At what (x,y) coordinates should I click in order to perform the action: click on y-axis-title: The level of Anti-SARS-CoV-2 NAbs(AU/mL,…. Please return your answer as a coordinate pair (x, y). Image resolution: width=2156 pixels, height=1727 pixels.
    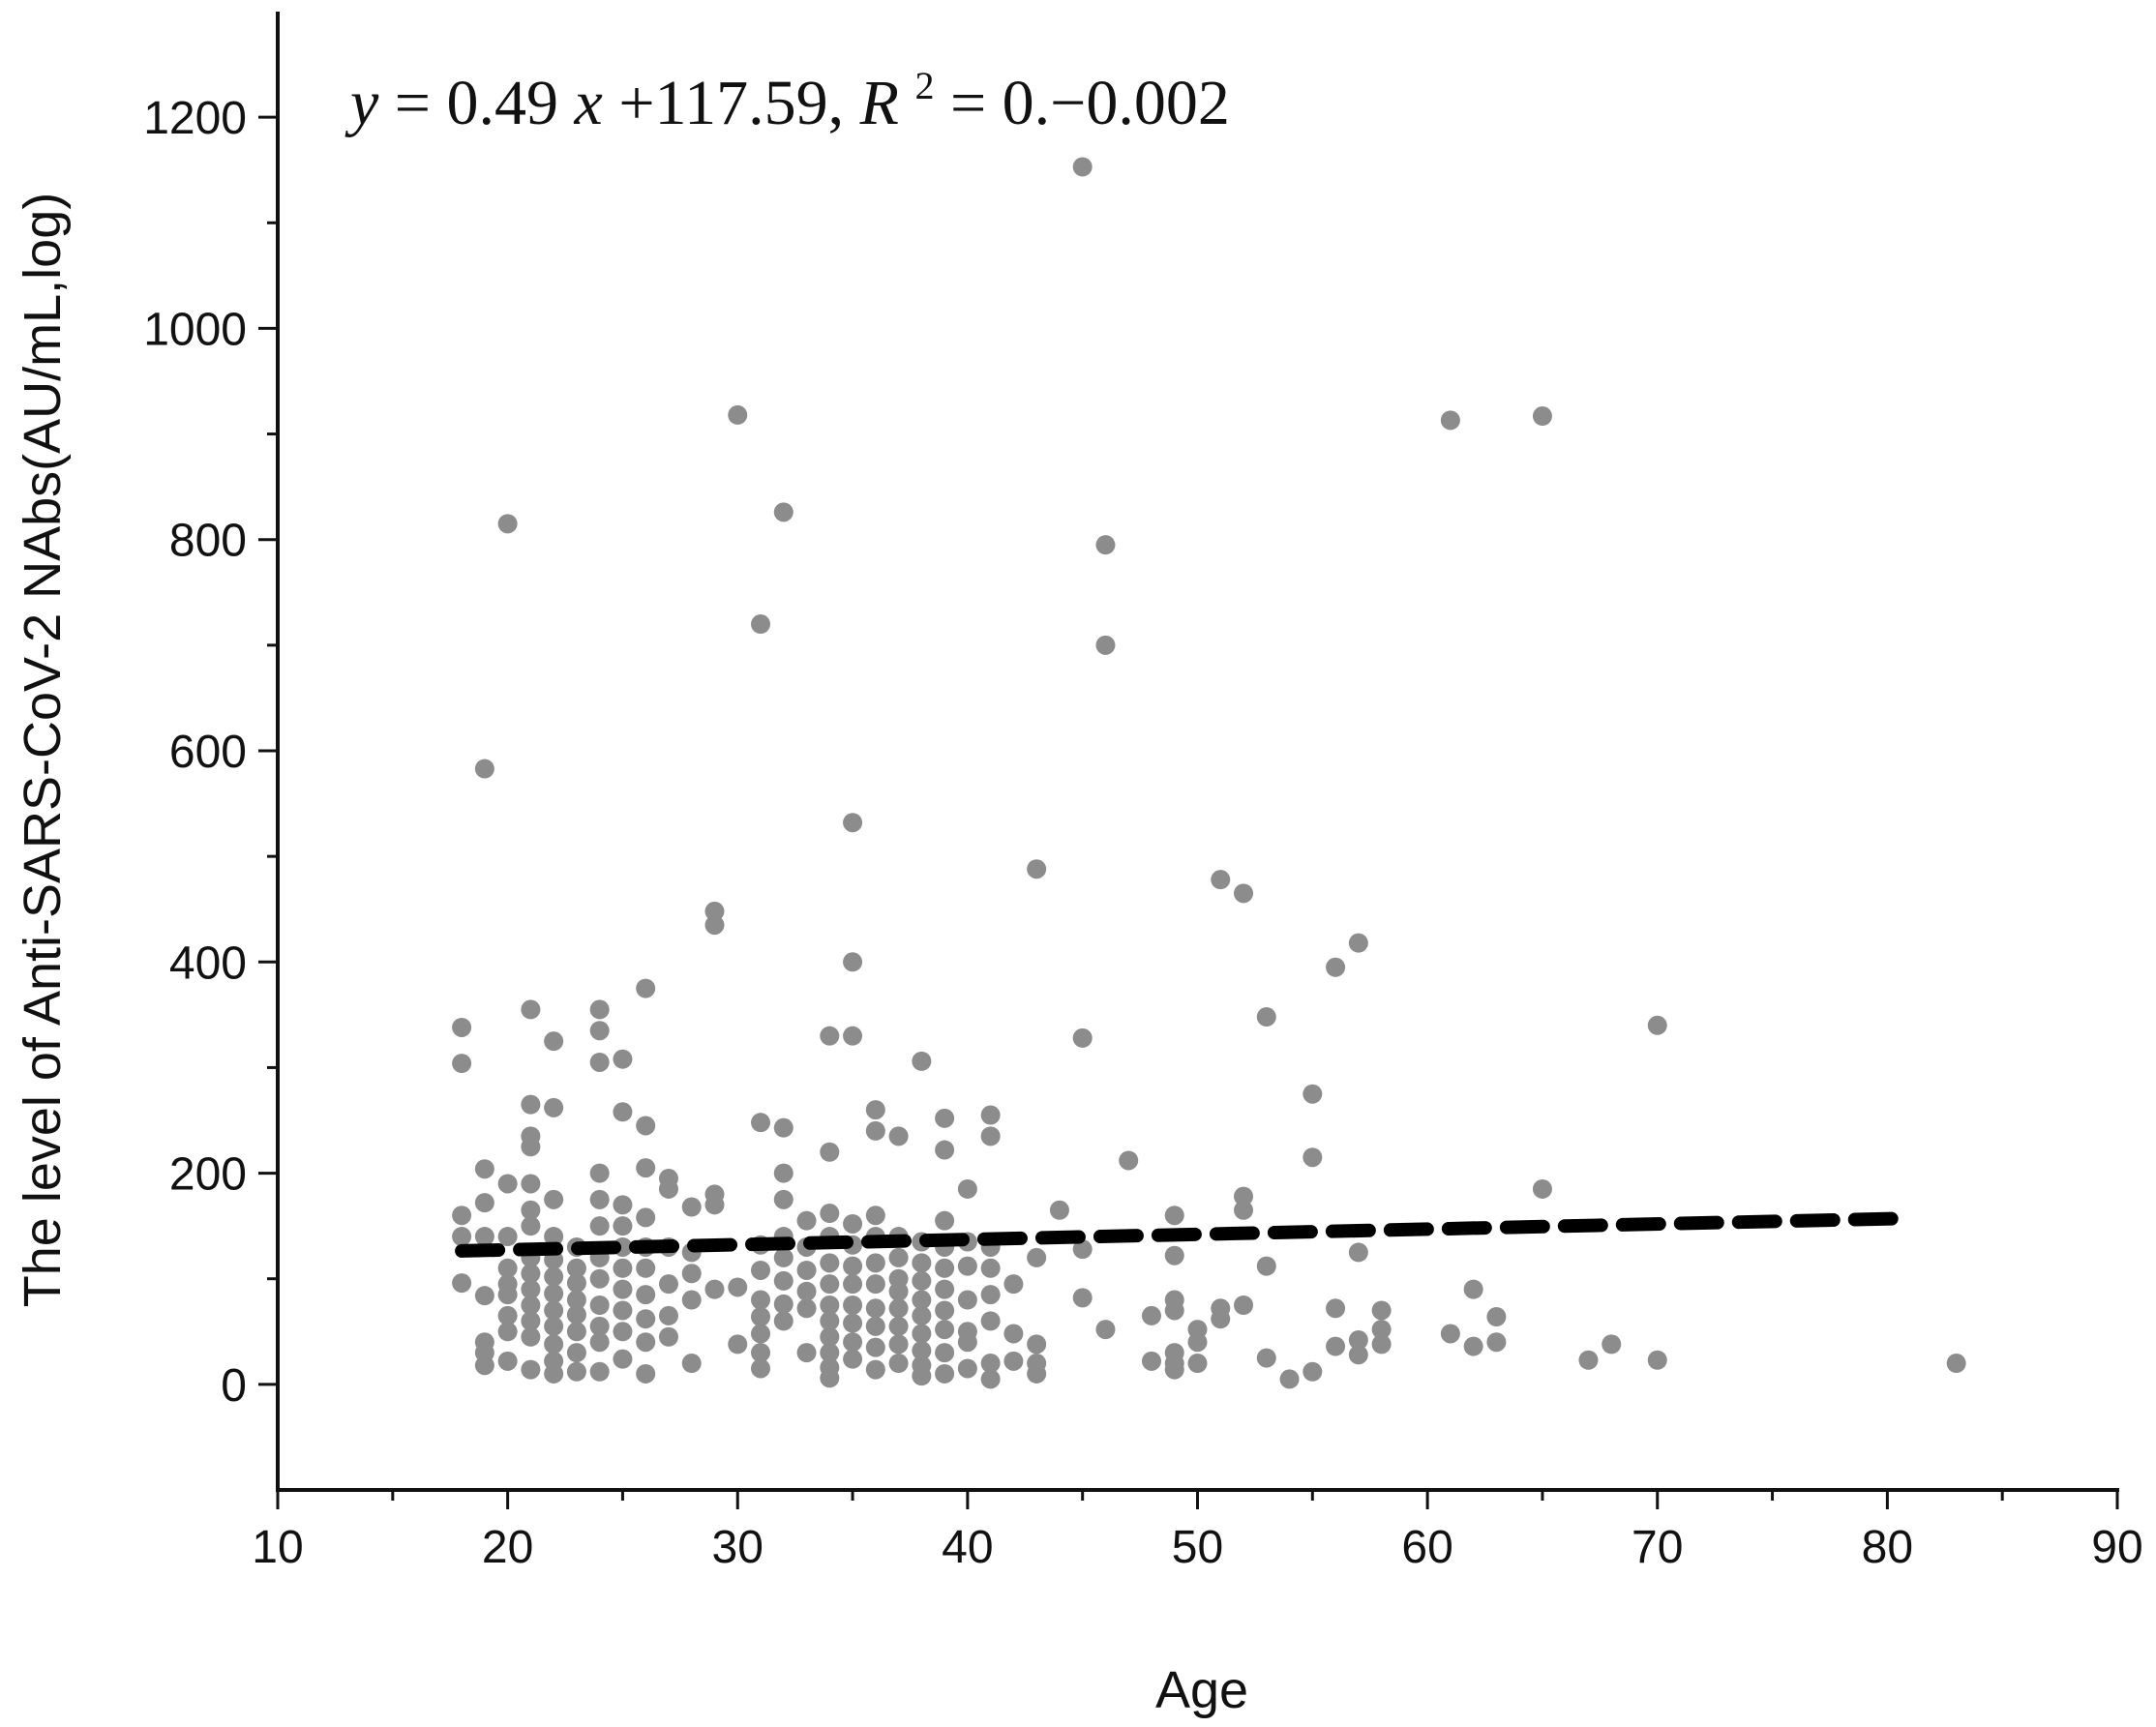
    Looking at the image, I should click on (43, 750).